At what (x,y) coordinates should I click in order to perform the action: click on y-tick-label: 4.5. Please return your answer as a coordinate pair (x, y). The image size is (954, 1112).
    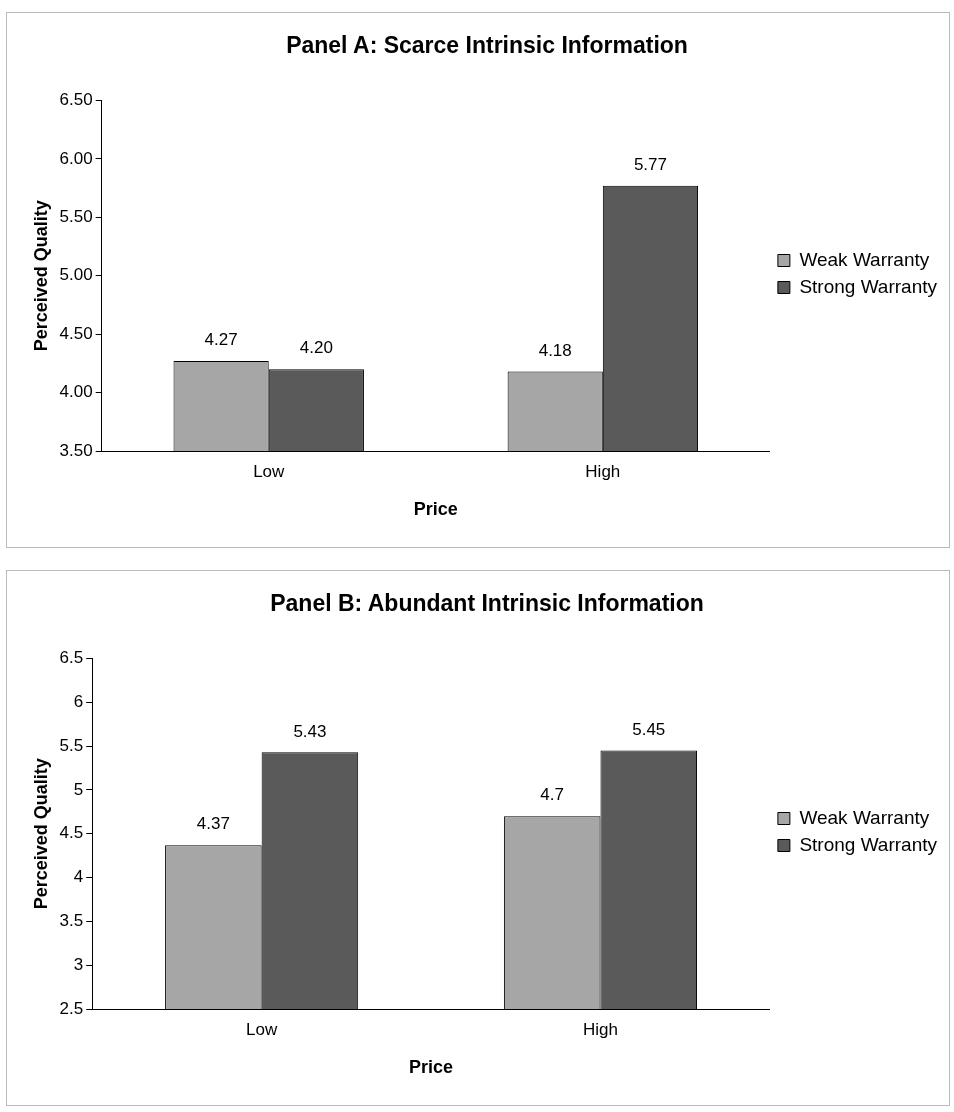
    Looking at the image, I should click on (71, 833).